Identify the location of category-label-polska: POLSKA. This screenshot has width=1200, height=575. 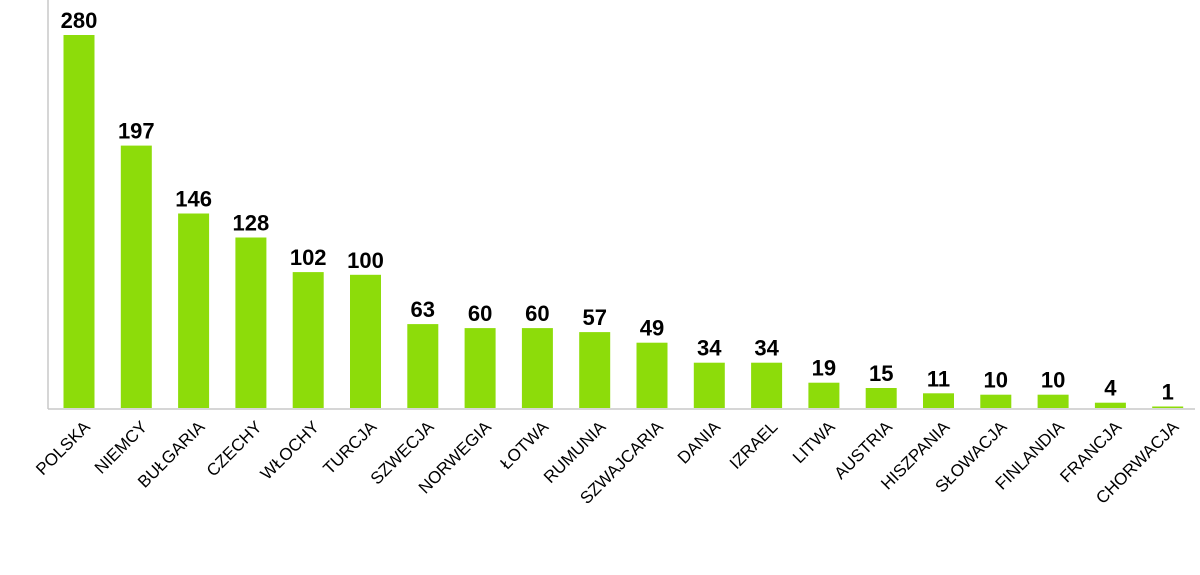
(63, 448).